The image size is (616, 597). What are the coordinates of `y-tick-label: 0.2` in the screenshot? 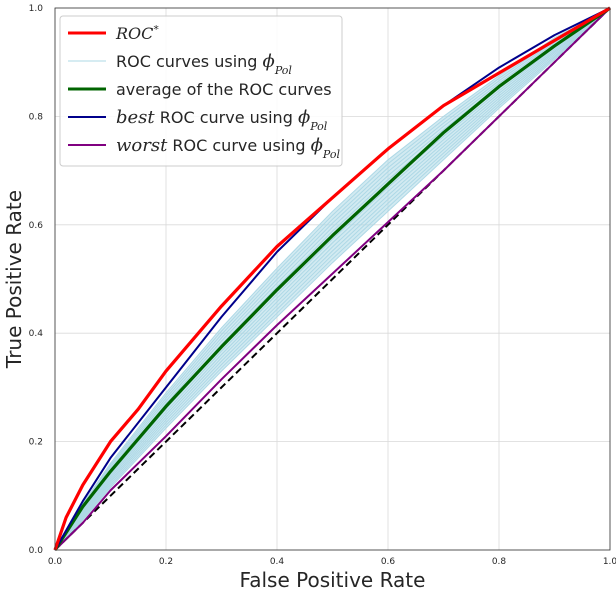 It's located at (36, 443).